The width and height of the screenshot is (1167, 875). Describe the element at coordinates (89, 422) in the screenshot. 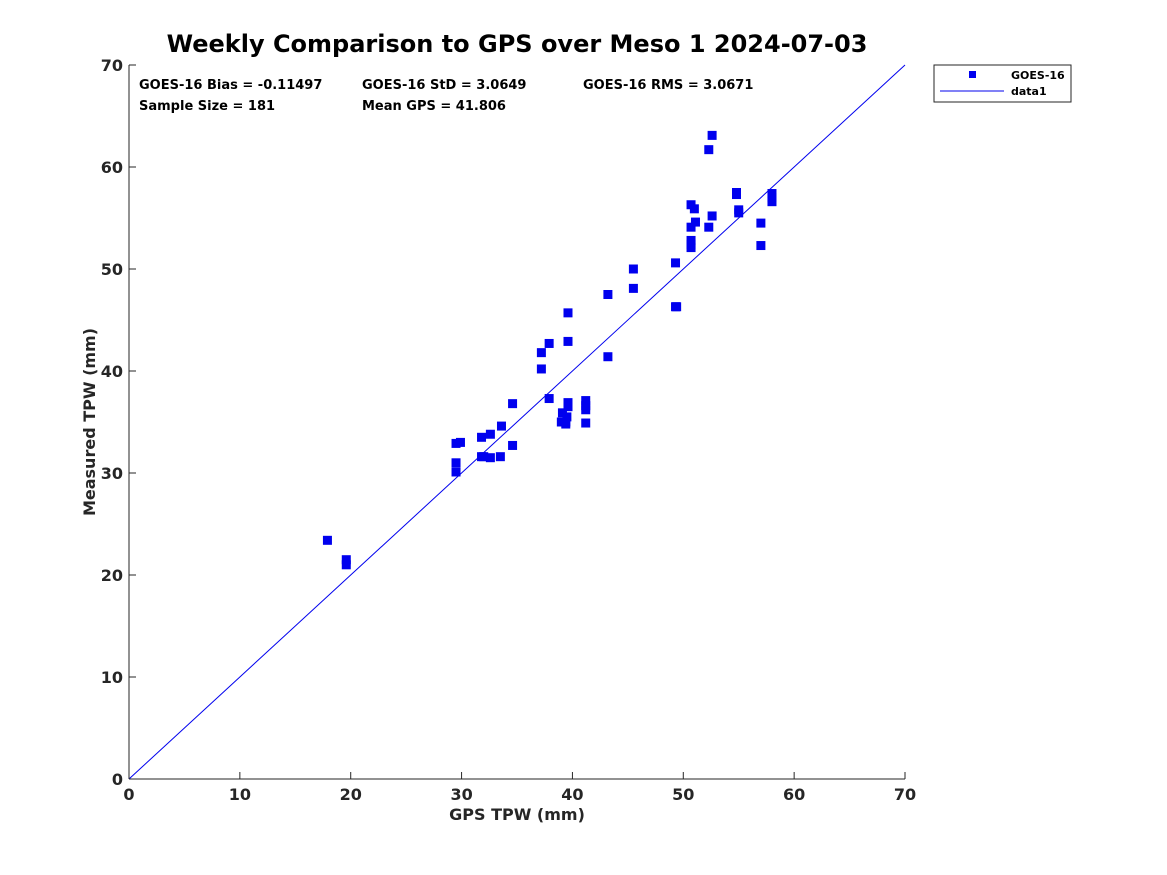

I see `y-axis-label: Measured TPW (mm)` at that location.